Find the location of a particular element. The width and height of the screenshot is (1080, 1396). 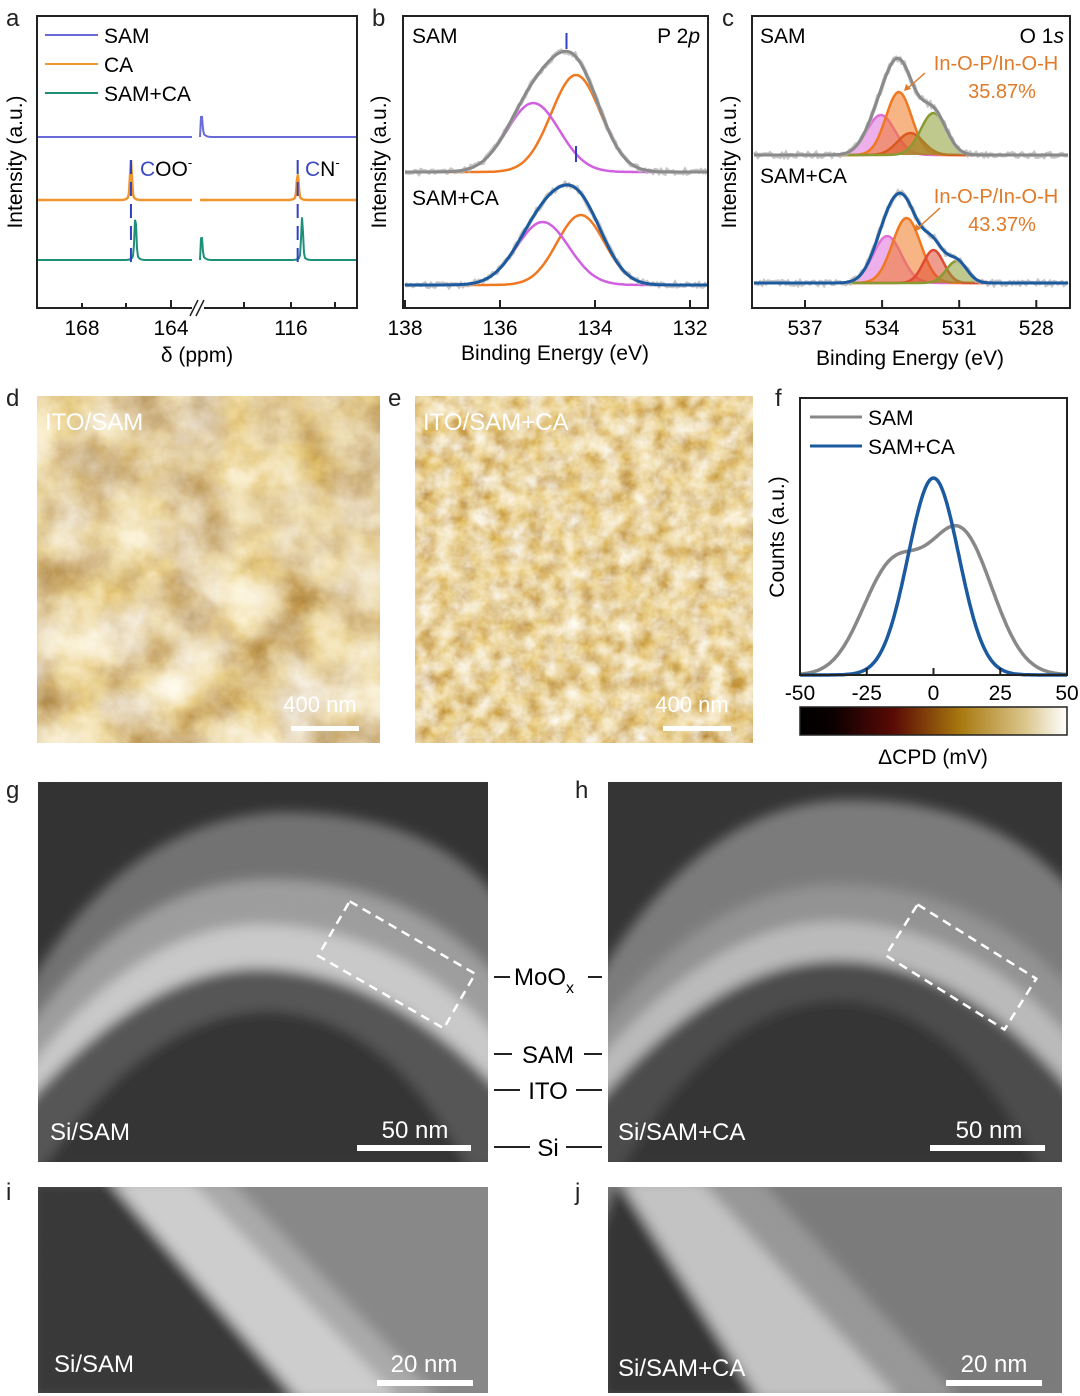

colorbar is located at coordinates (933, 721).